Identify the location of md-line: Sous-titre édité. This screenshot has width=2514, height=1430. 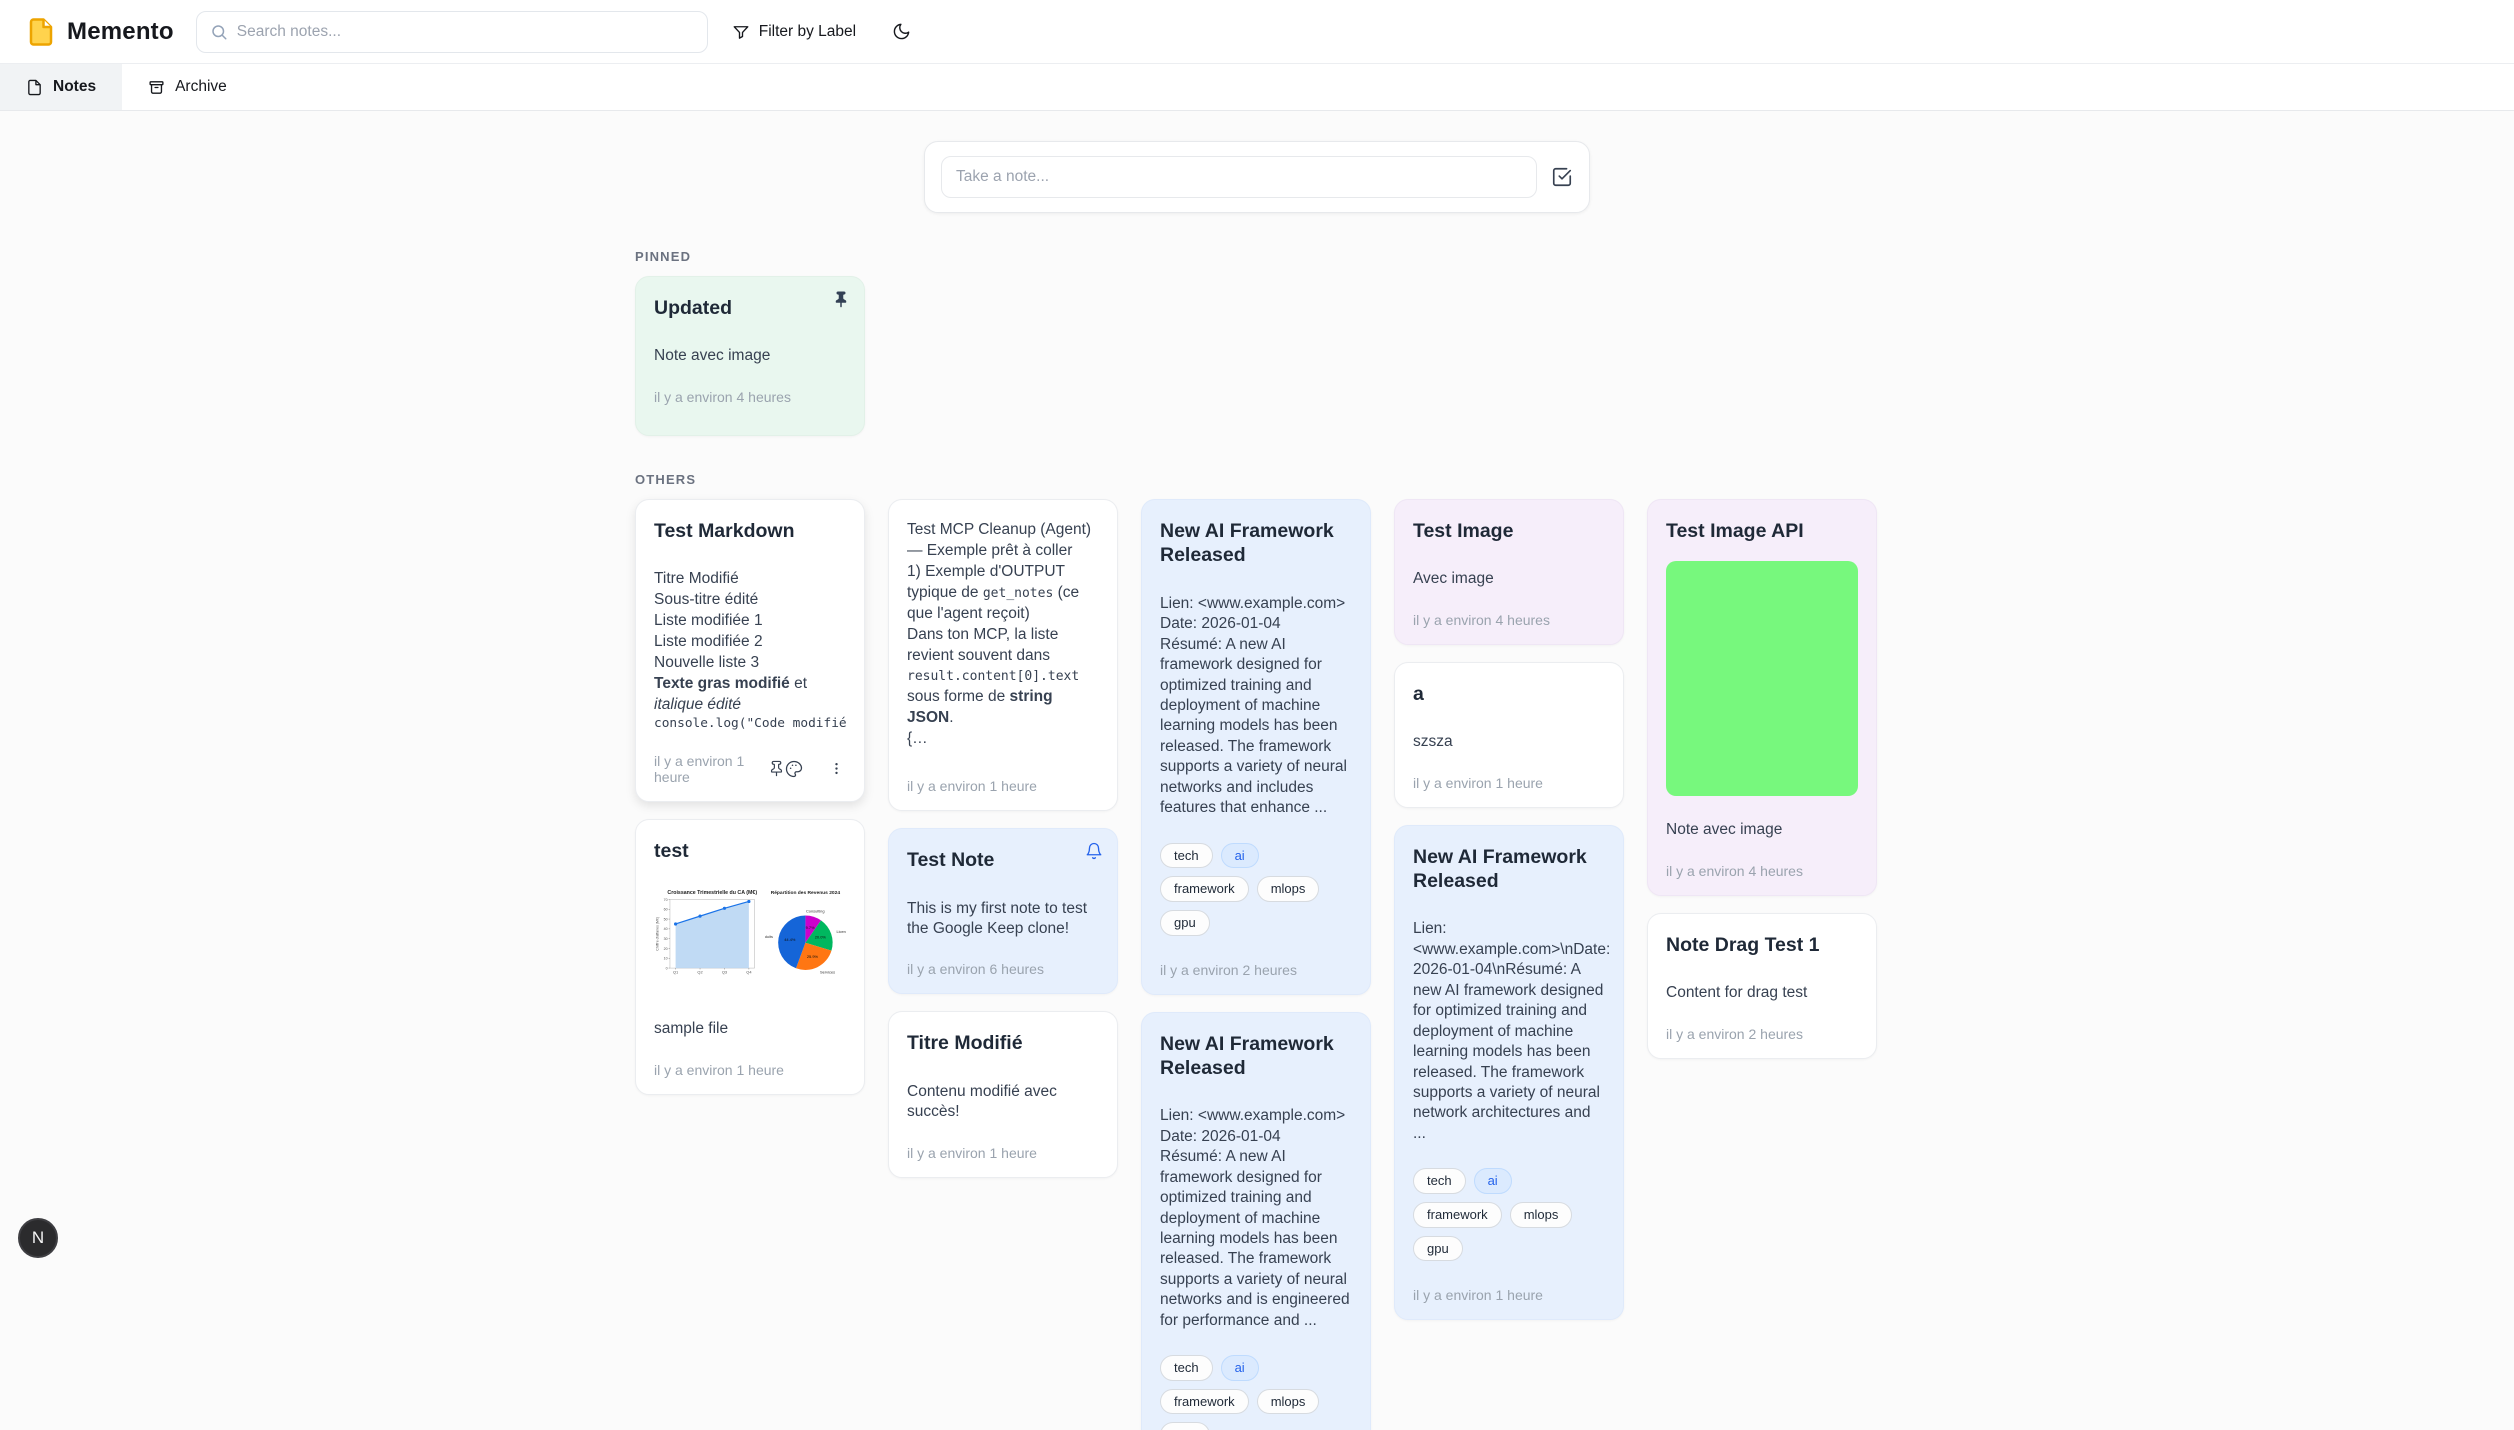
(706, 600).